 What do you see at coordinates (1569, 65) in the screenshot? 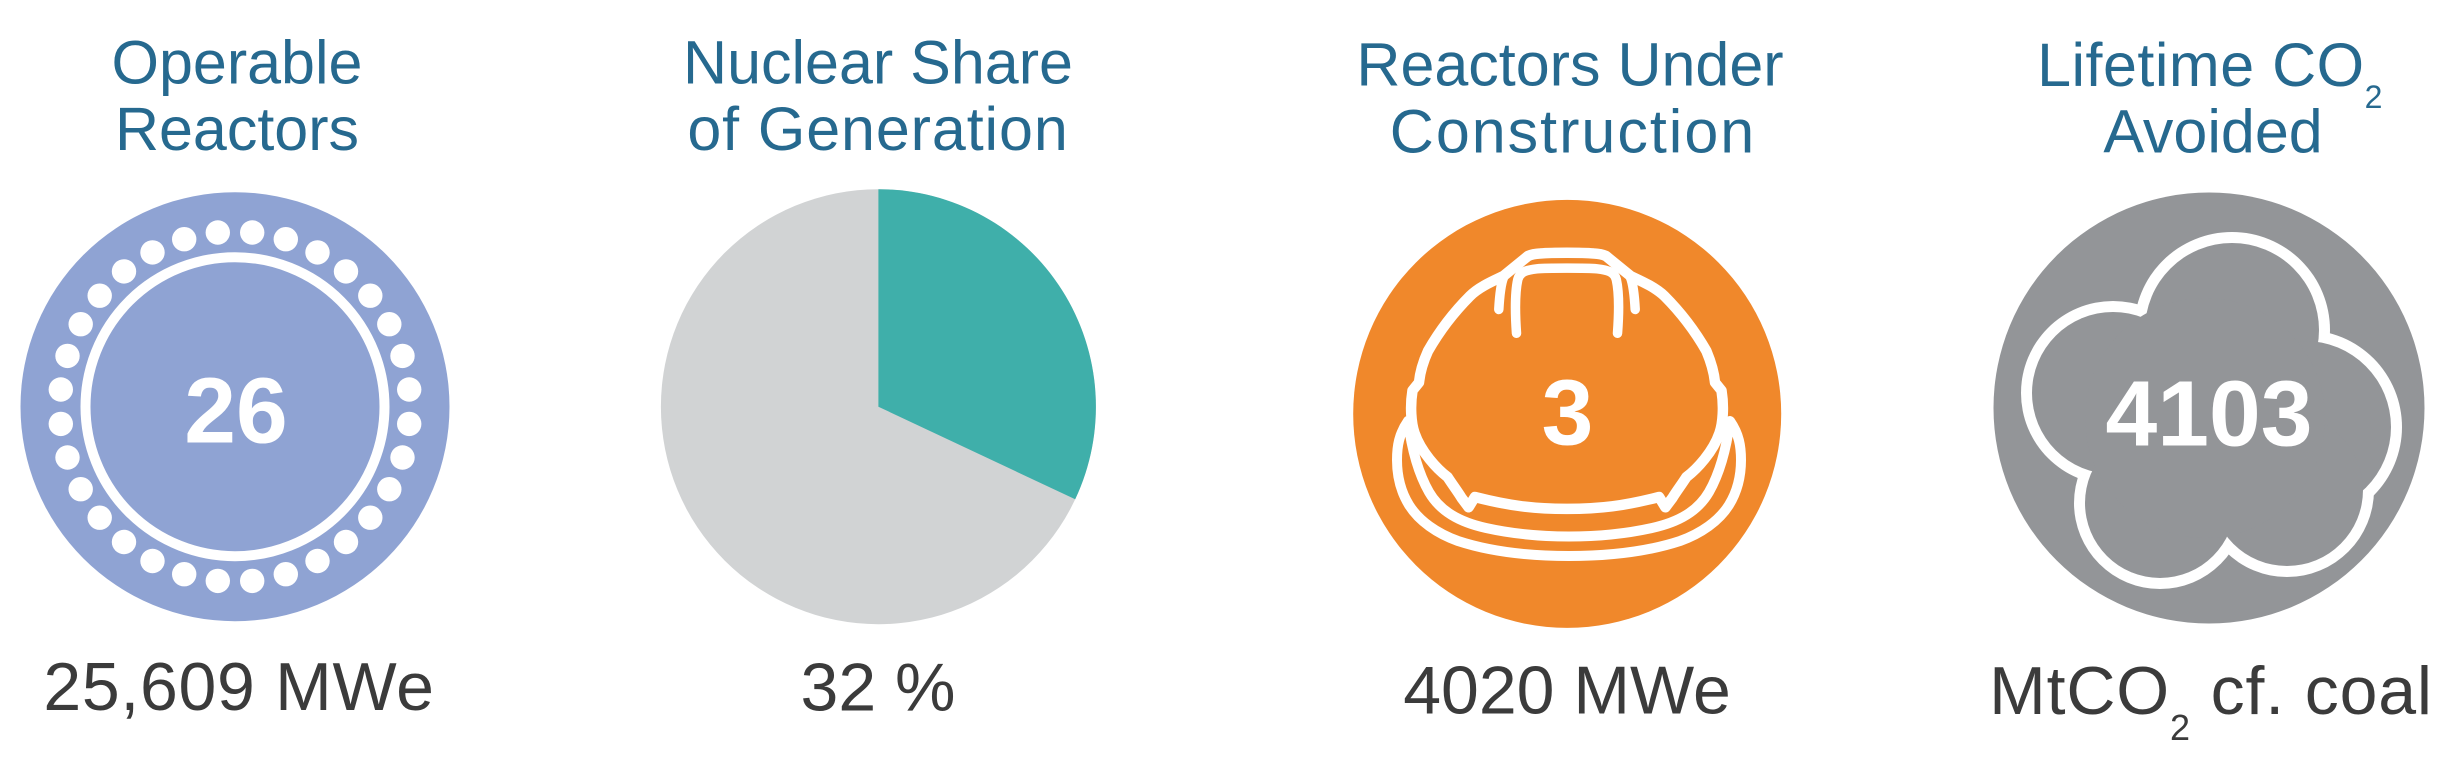
I see `svg-text: Reactors Under` at bounding box center [1569, 65].